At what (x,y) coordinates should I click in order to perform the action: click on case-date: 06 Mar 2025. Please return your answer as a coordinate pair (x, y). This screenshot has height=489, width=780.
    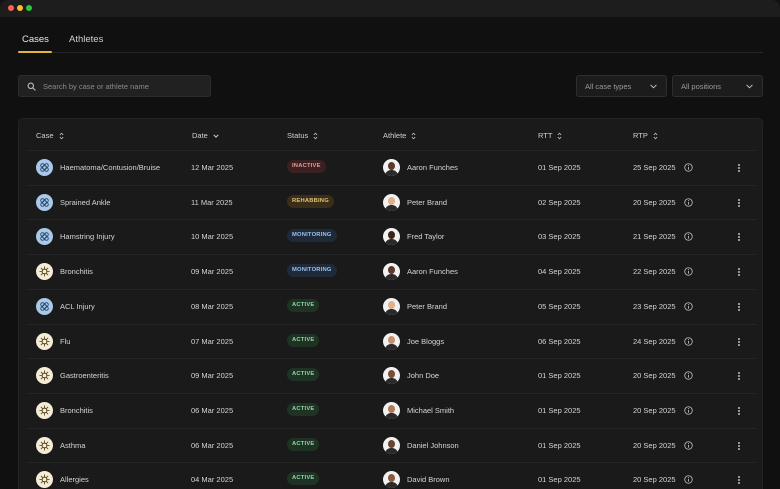
    Looking at the image, I should click on (212, 445).